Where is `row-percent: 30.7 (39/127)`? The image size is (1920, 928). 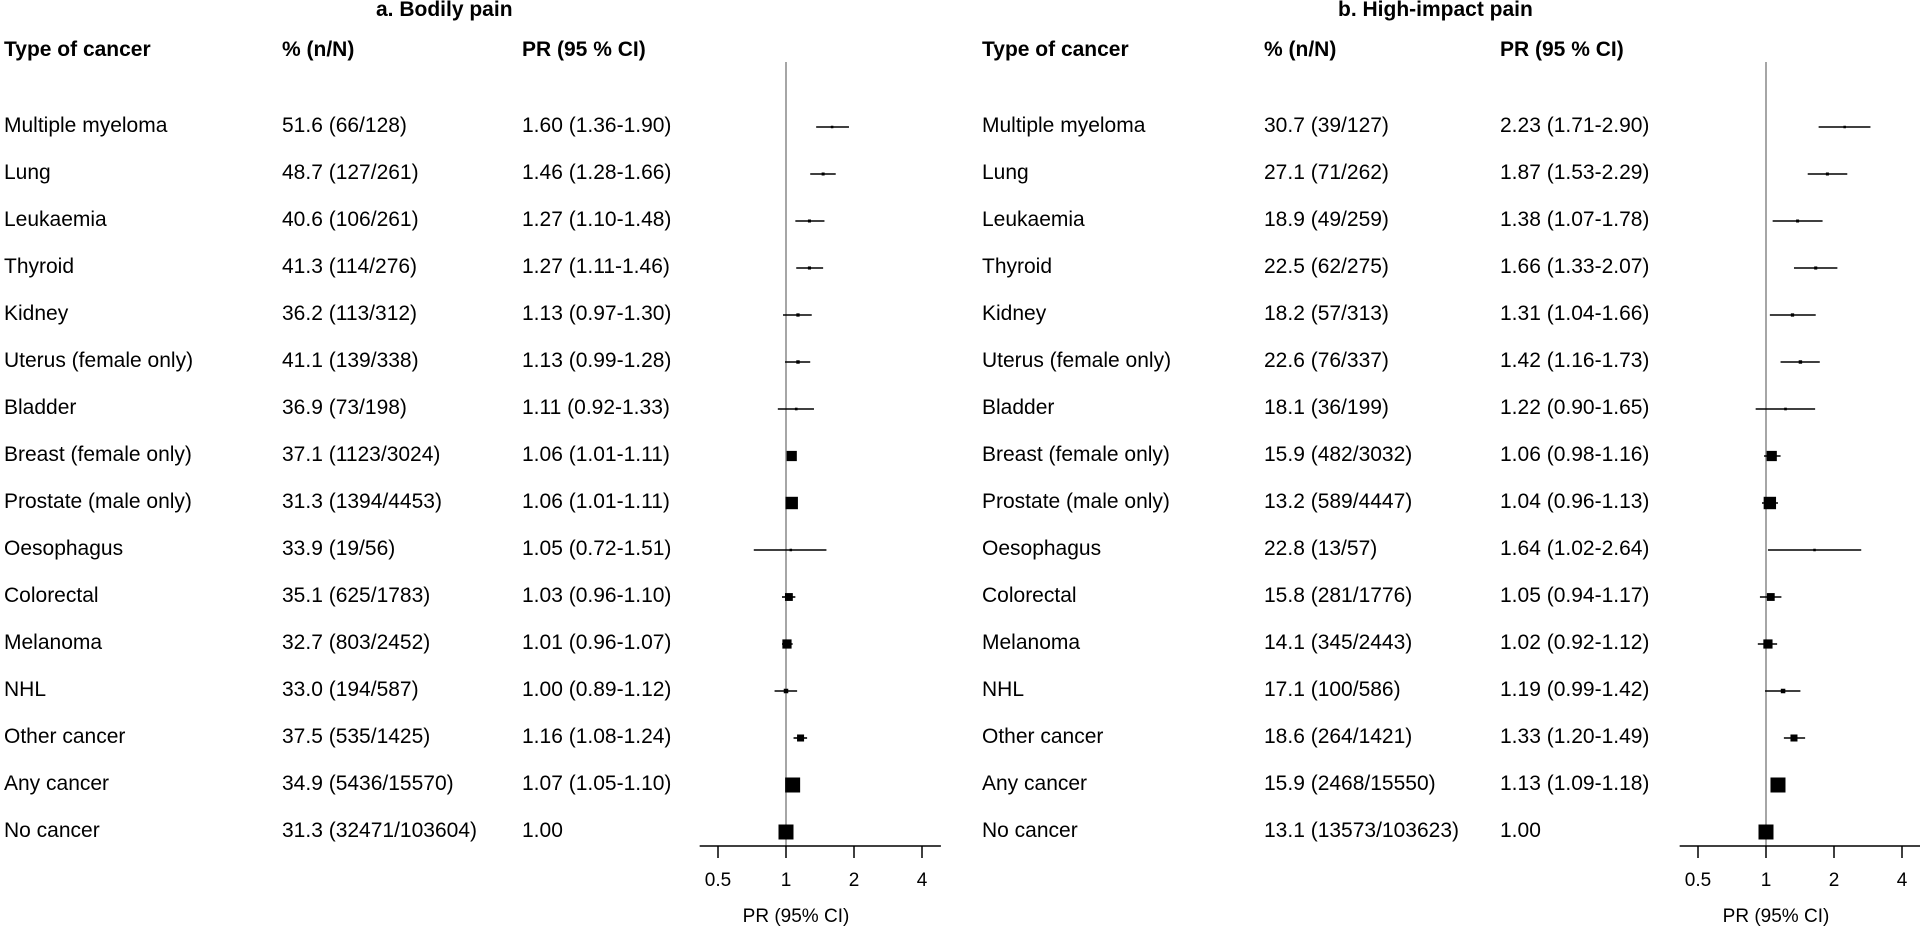
row-percent: 30.7 (39/127) is located at coordinates (1326, 125).